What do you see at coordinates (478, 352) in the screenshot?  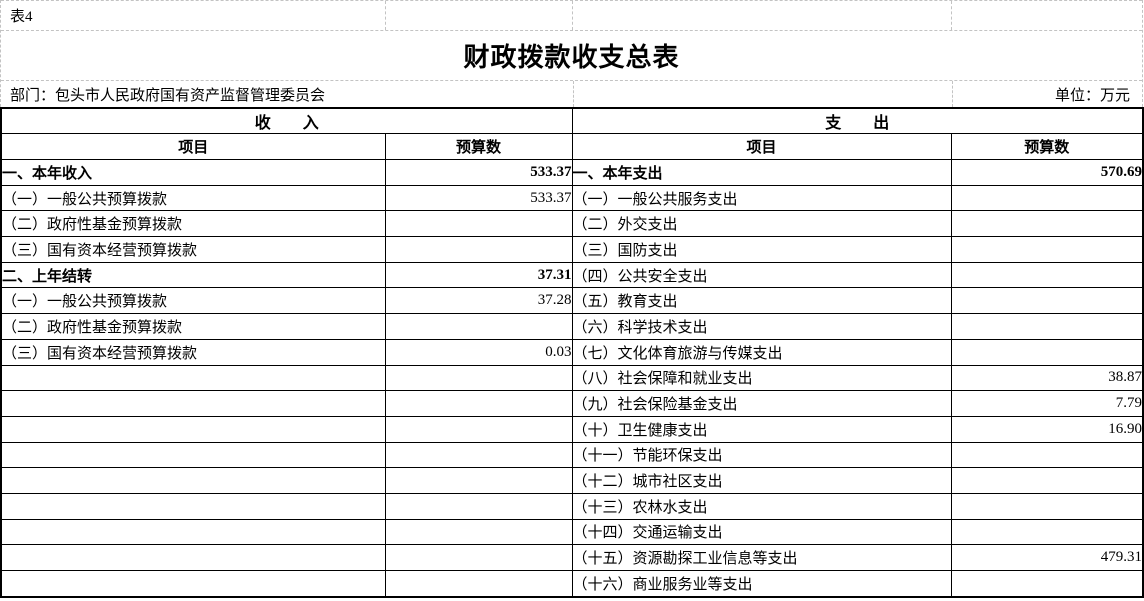 I see `income-value-cell: 0.03` at bounding box center [478, 352].